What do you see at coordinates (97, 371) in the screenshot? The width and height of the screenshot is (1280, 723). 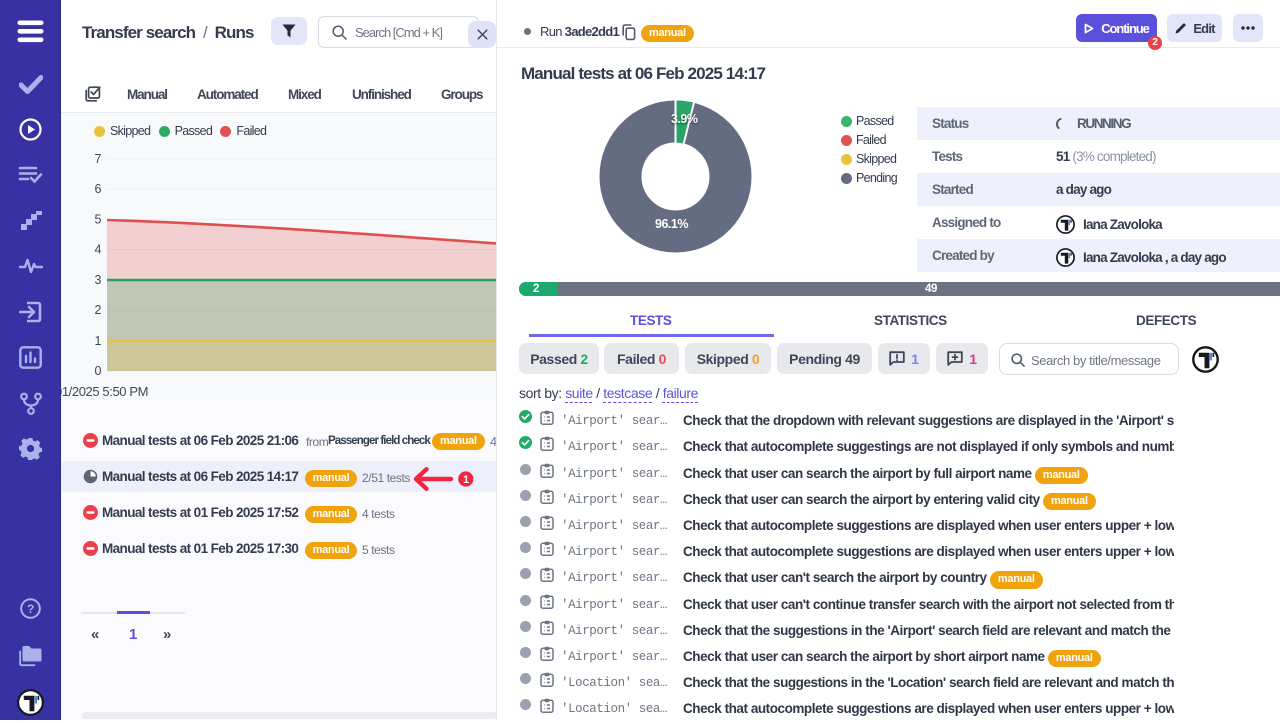 I see `svg-text: 0` at bounding box center [97, 371].